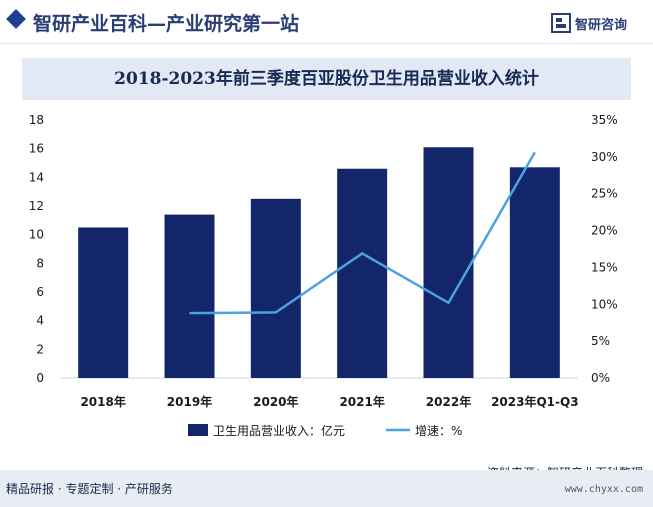 Image resolution: width=653 pixels, height=507 pixels. I want to click on x-tick-label: 2023年Q1-Q3, so click(534, 401).